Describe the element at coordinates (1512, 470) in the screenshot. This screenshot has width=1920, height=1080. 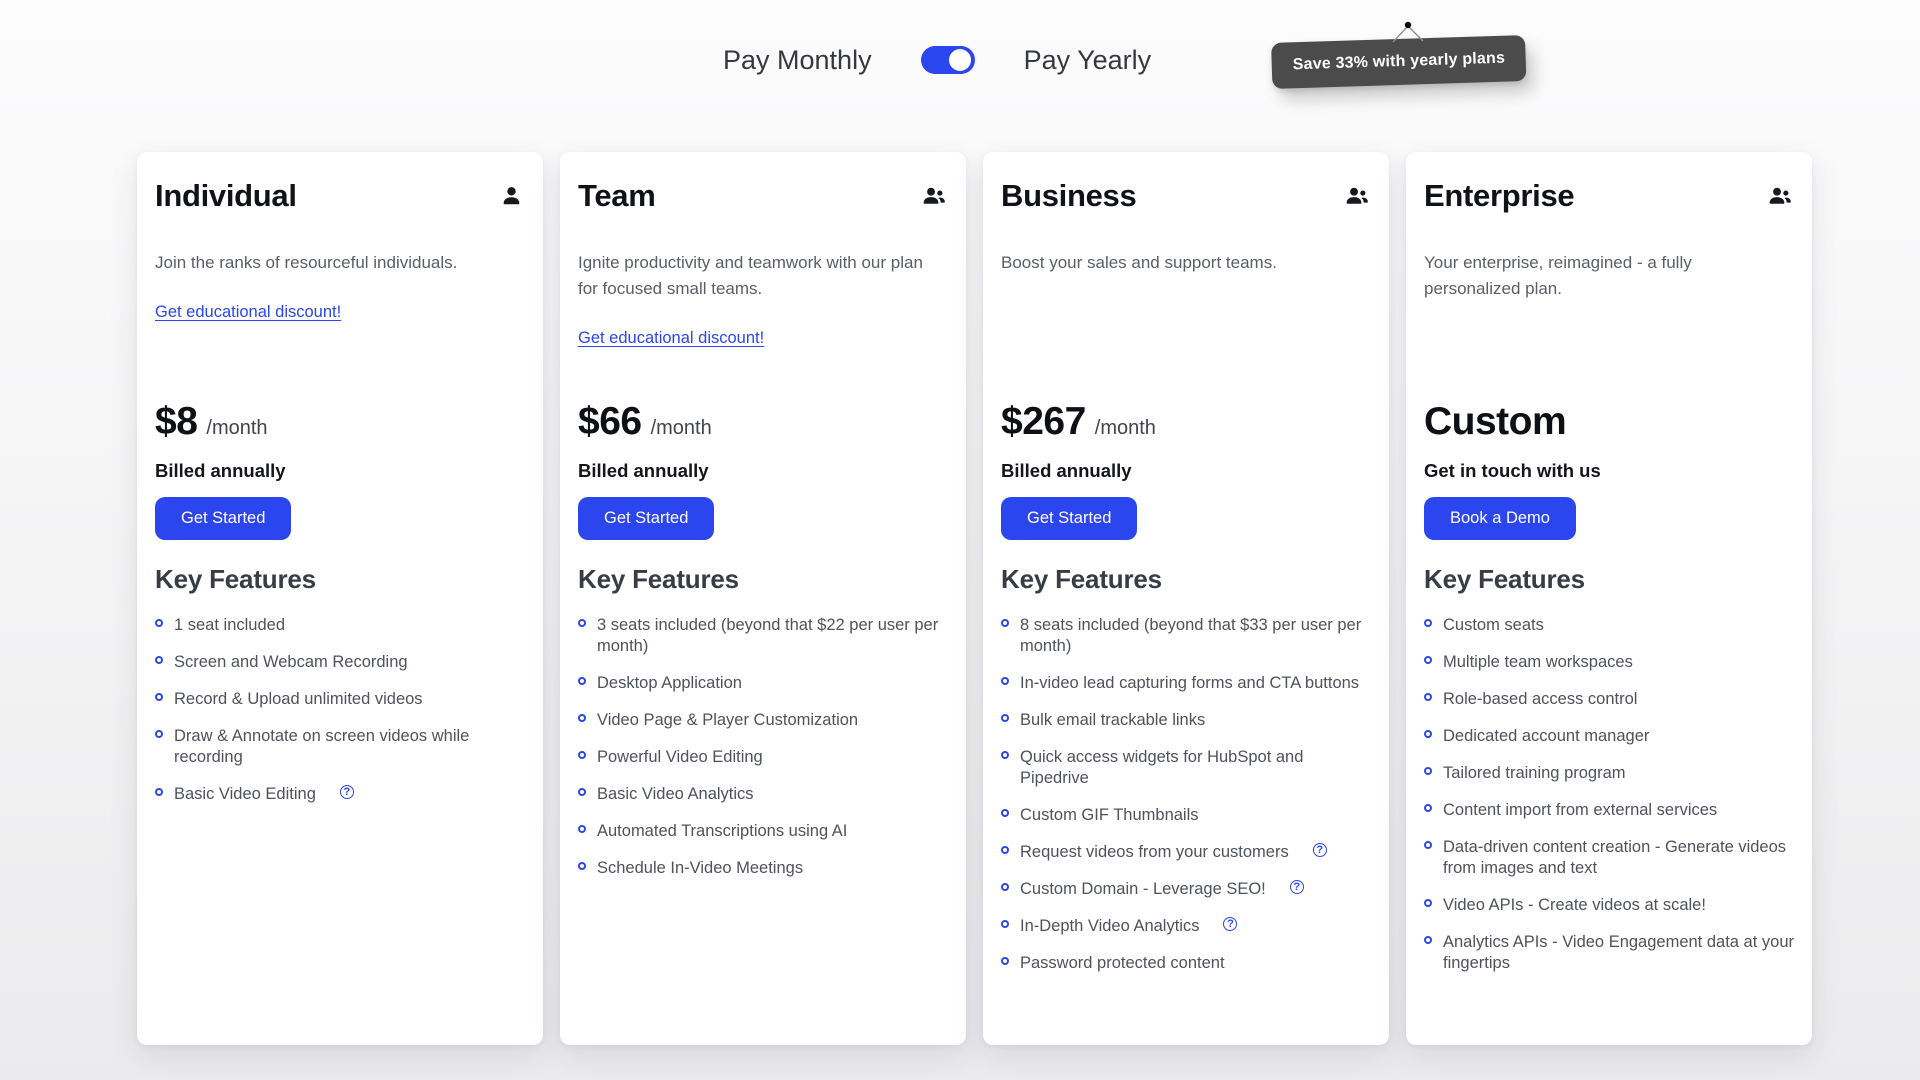
I see `billing-note: Get in touch with us` at that location.